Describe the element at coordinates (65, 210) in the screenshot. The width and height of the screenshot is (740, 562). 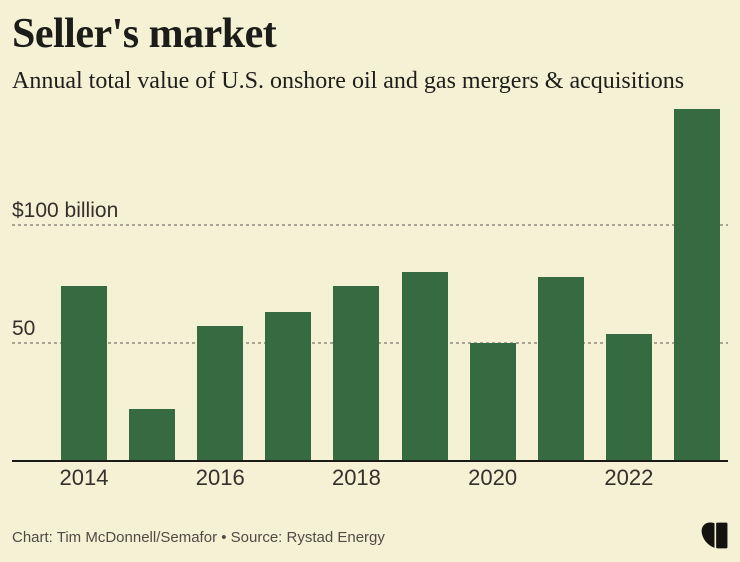
I see `y-axis-label-100-billion: $100 billion` at that location.